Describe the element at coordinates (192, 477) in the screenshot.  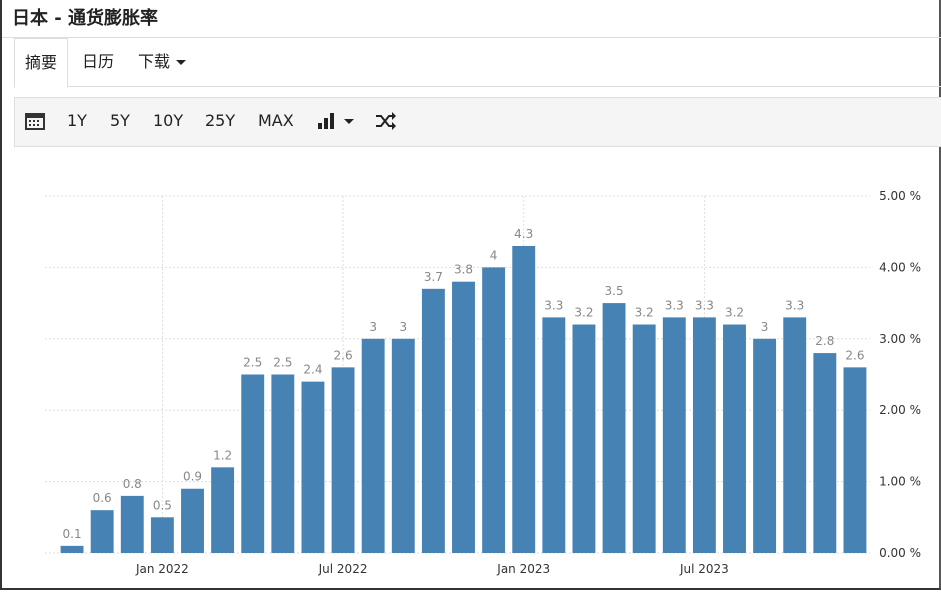
I see `data-label: 0.9` at that location.